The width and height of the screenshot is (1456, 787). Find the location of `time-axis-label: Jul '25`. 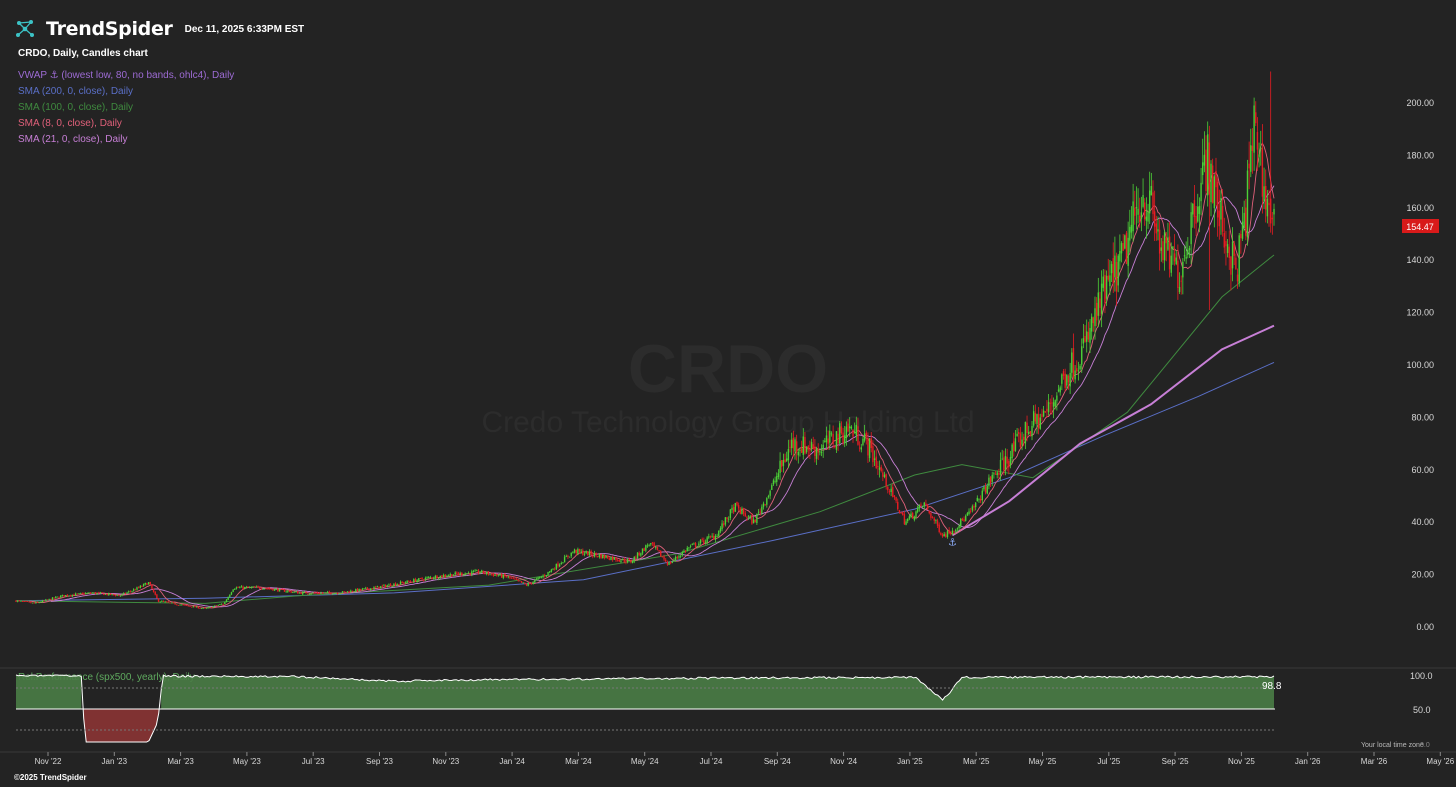

time-axis-label: Jul '25 is located at coordinates (1108, 761).